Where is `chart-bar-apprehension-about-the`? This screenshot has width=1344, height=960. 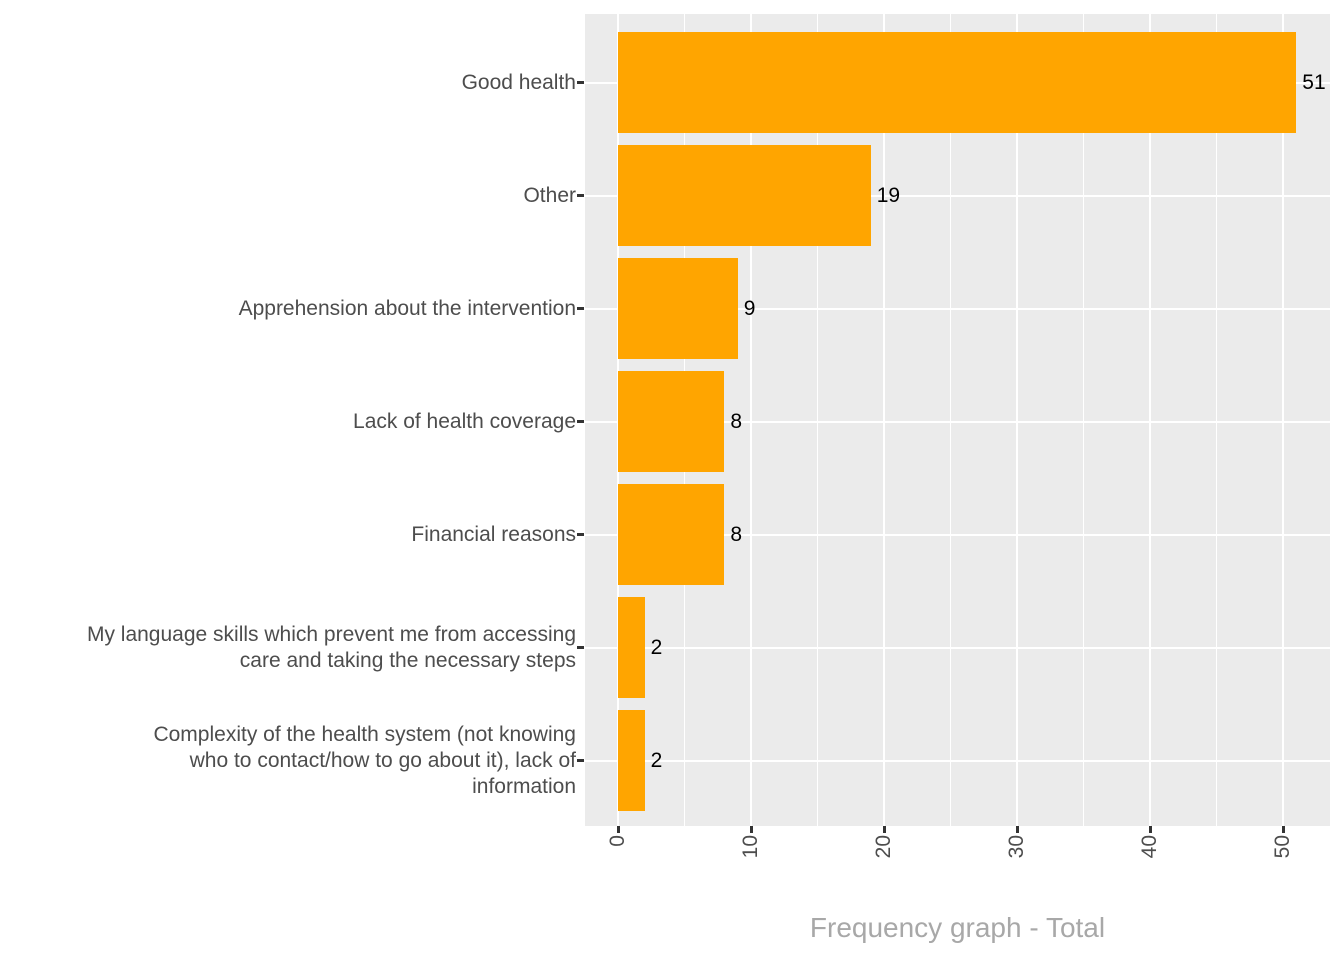 chart-bar-apprehension-about-the is located at coordinates (678, 308).